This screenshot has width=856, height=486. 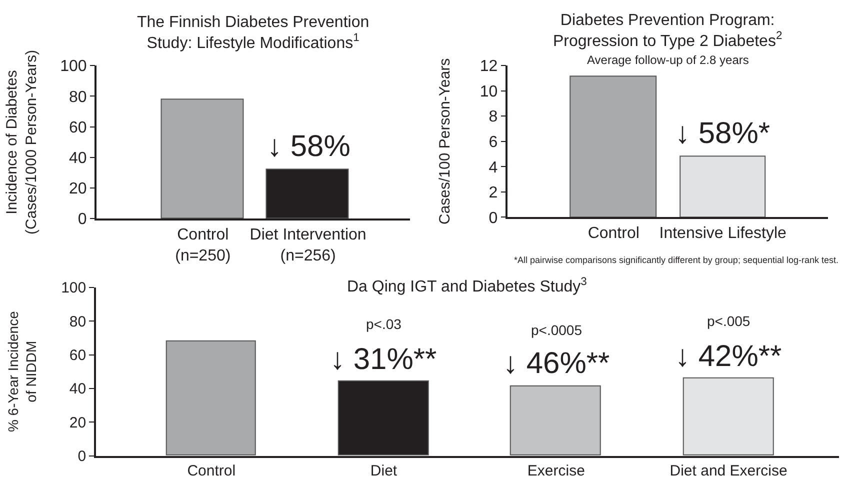 What do you see at coordinates (445, 141) in the screenshot?
I see `y-axis-title: Cases/100 Person-Years` at bounding box center [445, 141].